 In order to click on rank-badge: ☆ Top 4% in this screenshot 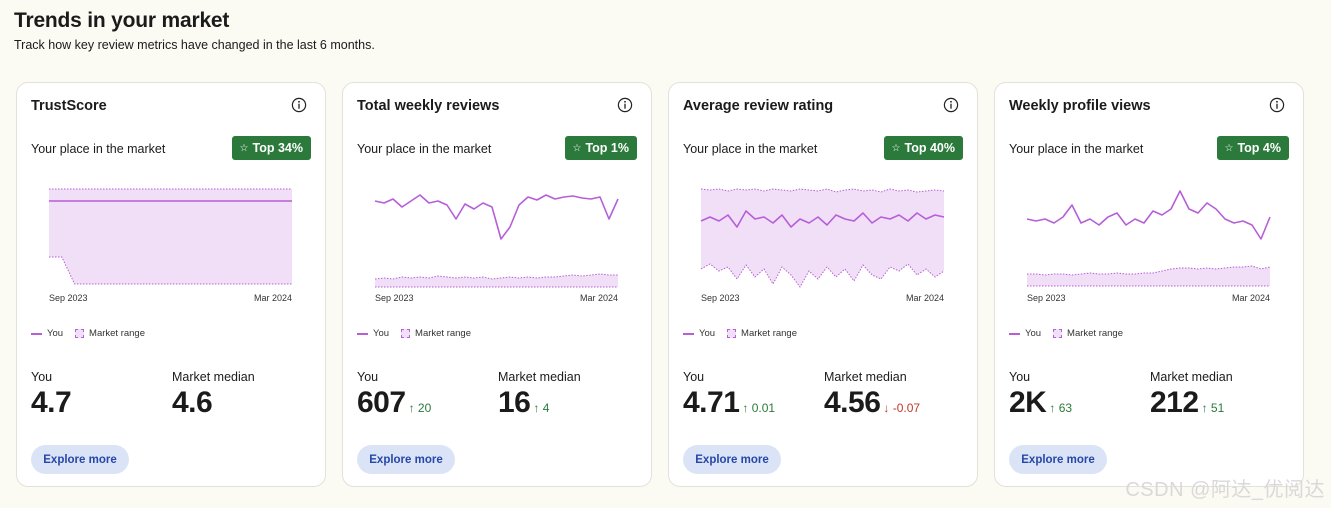, I will do `click(1252, 148)`.